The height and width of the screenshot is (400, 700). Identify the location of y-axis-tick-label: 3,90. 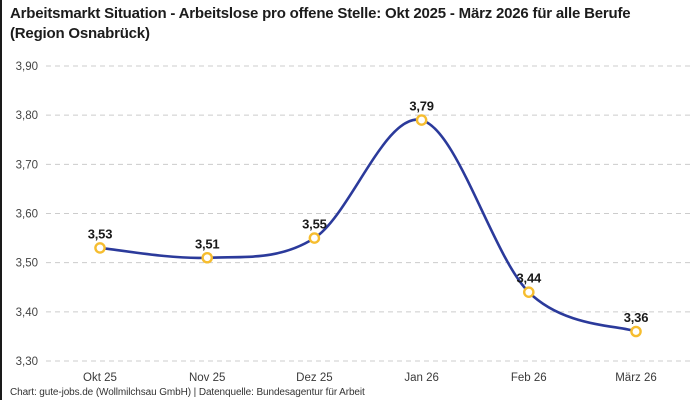
(27, 67).